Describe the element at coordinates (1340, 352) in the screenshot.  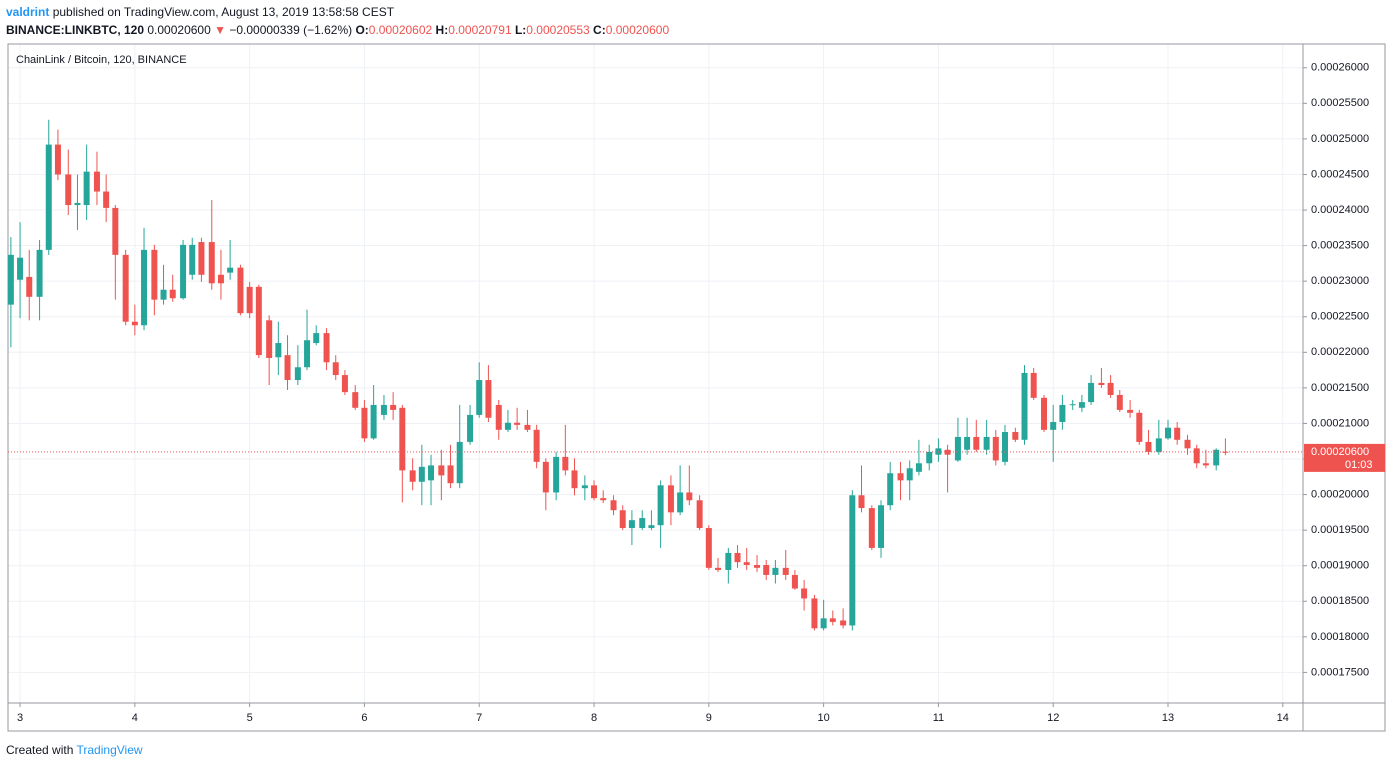
I see `y-tick-label: 0.00022000` at that location.